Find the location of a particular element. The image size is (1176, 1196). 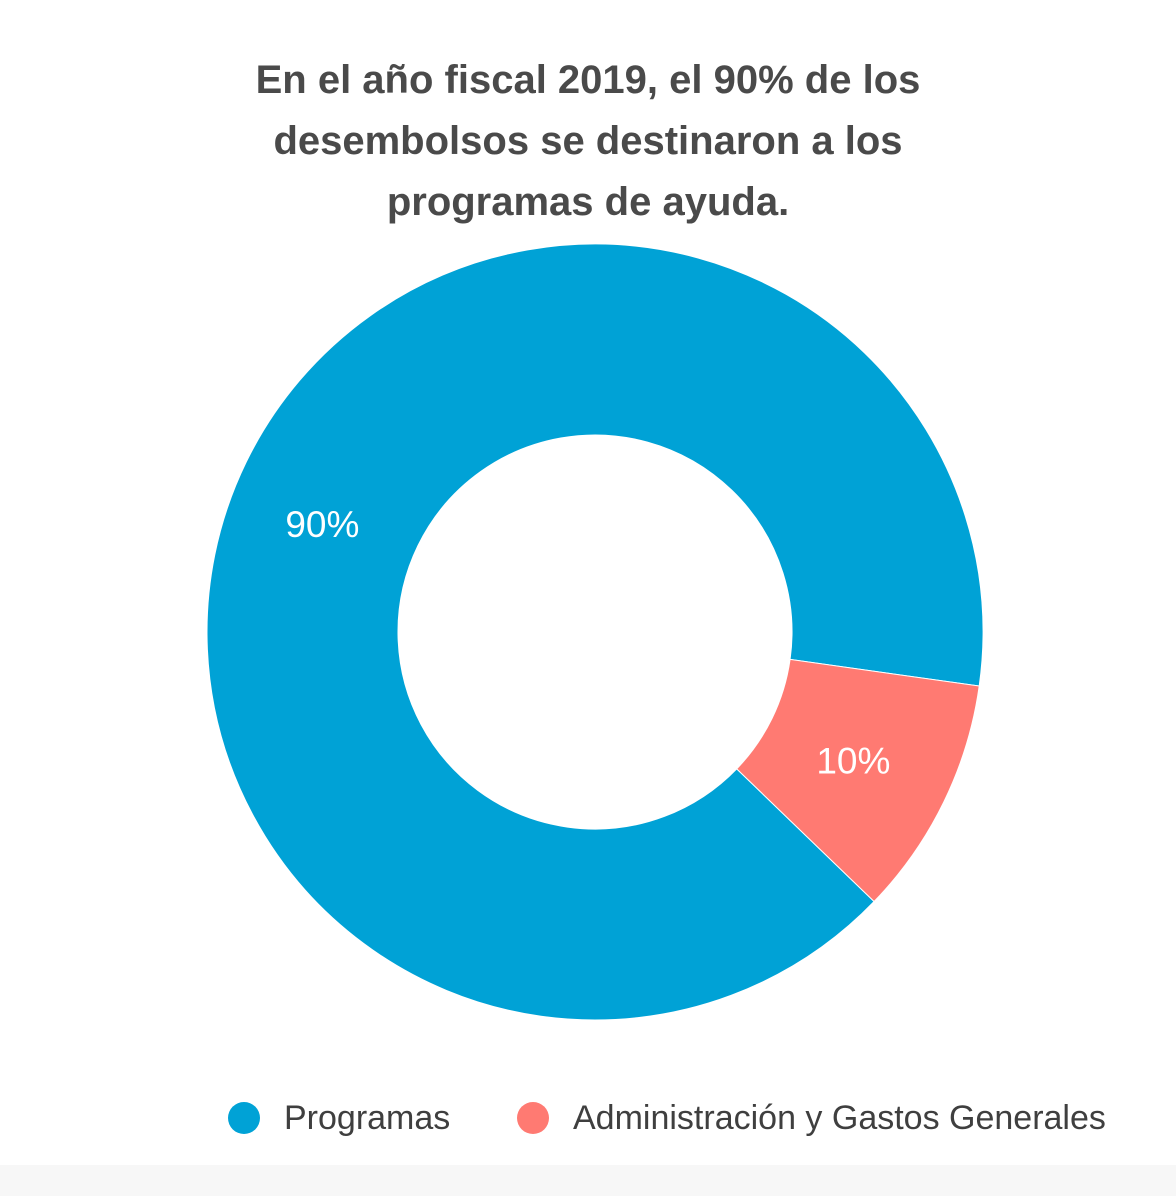

legend-swatch-administracion is located at coordinates (533, 1118).